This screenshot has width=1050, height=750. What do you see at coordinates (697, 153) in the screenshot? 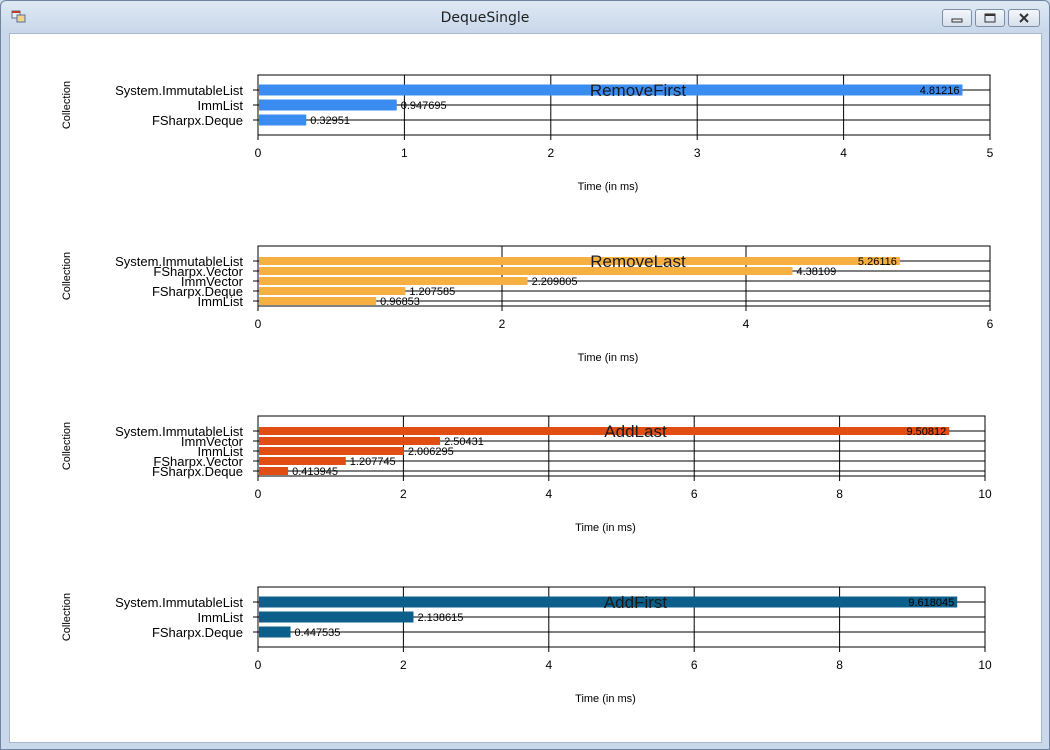
I see `tick-label: 3` at bounding box center [697, 153].